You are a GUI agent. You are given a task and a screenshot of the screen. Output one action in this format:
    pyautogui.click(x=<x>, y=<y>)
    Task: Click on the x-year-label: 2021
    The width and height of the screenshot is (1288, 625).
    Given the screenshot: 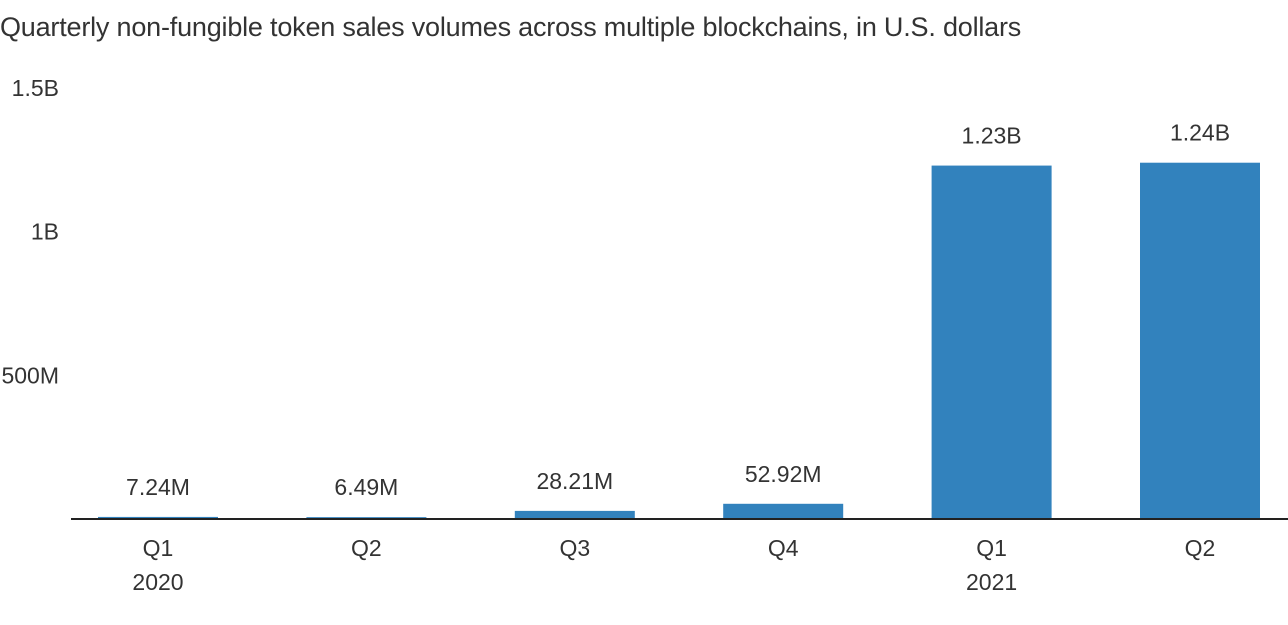 What is the action you would take?
    pyautogui.click(x=991, y=582)
    